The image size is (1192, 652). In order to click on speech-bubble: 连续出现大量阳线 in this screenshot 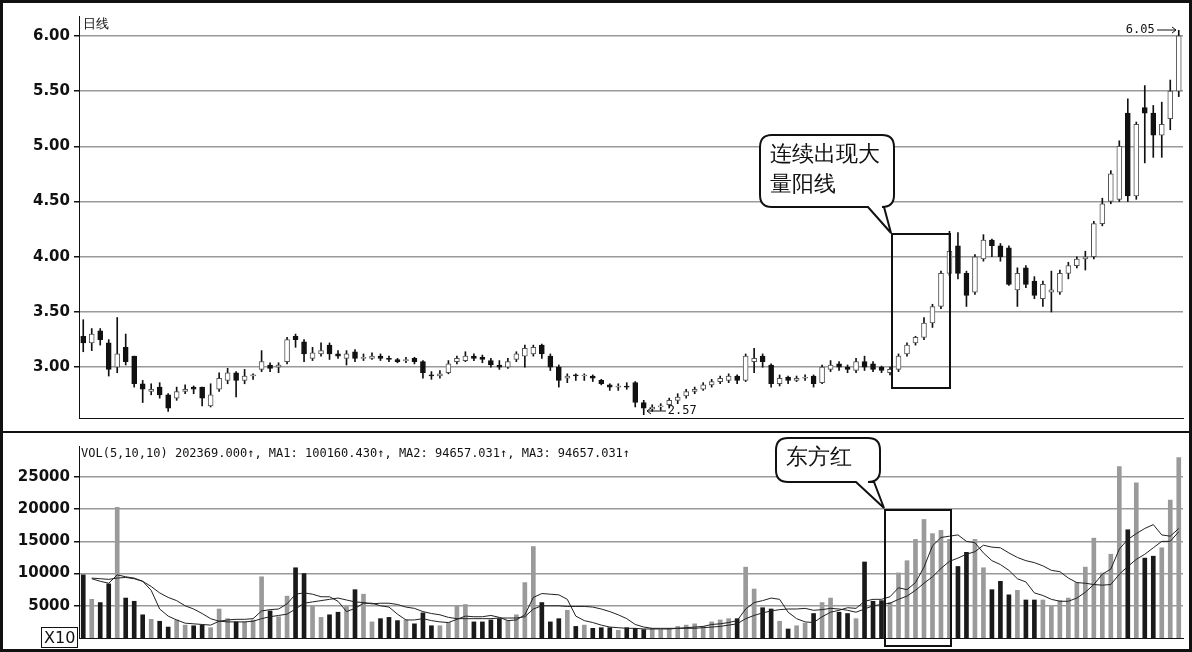, I will do `click(826, 184)`.